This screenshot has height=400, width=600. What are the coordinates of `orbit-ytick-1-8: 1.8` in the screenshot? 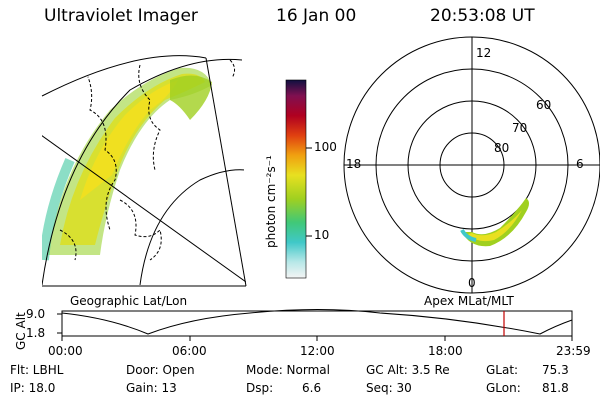 It's located at (36, 333).